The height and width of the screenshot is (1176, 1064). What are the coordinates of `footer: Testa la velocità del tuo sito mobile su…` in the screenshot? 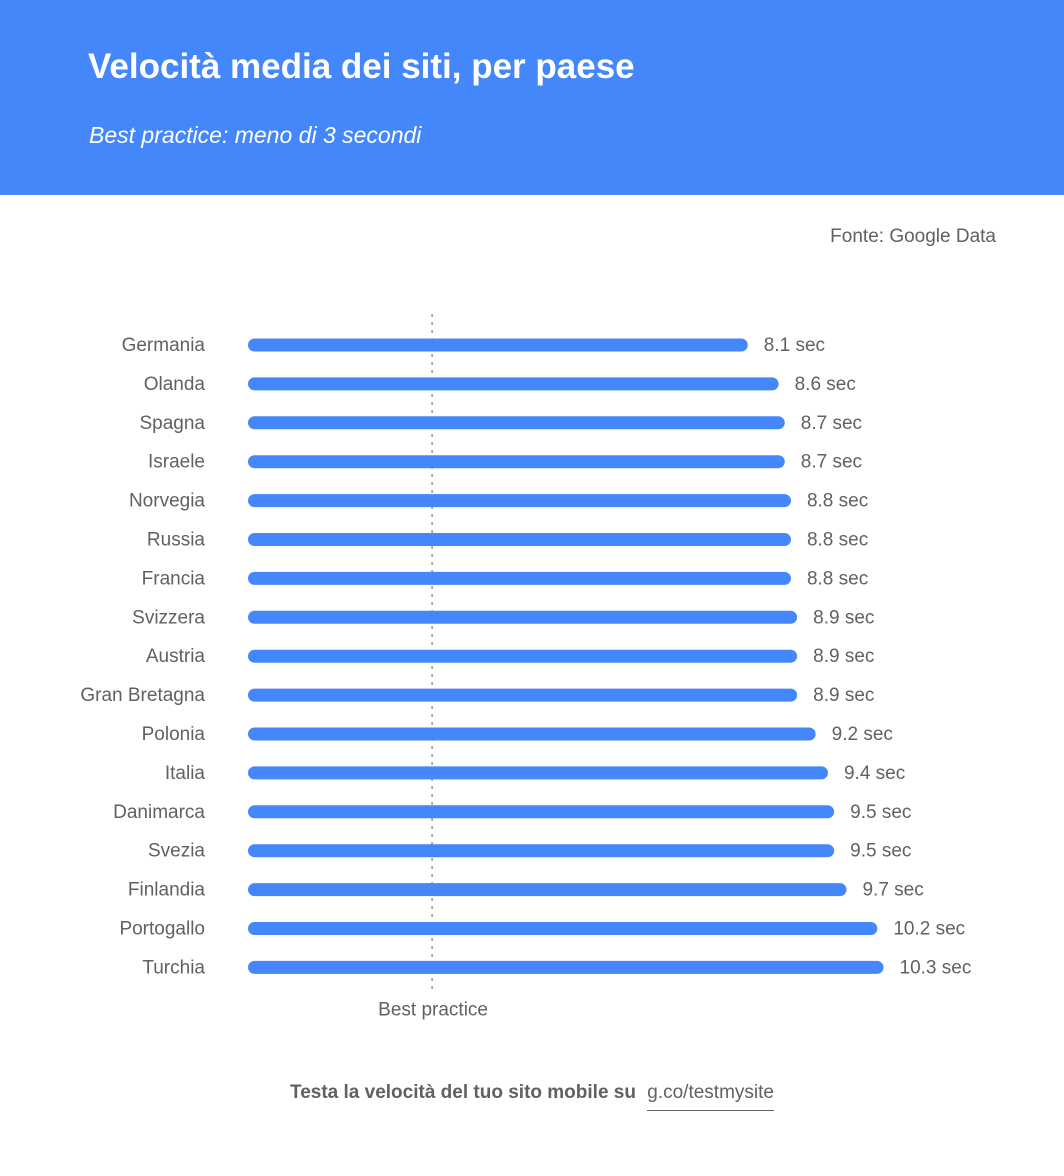 It's located at (532, 1096).